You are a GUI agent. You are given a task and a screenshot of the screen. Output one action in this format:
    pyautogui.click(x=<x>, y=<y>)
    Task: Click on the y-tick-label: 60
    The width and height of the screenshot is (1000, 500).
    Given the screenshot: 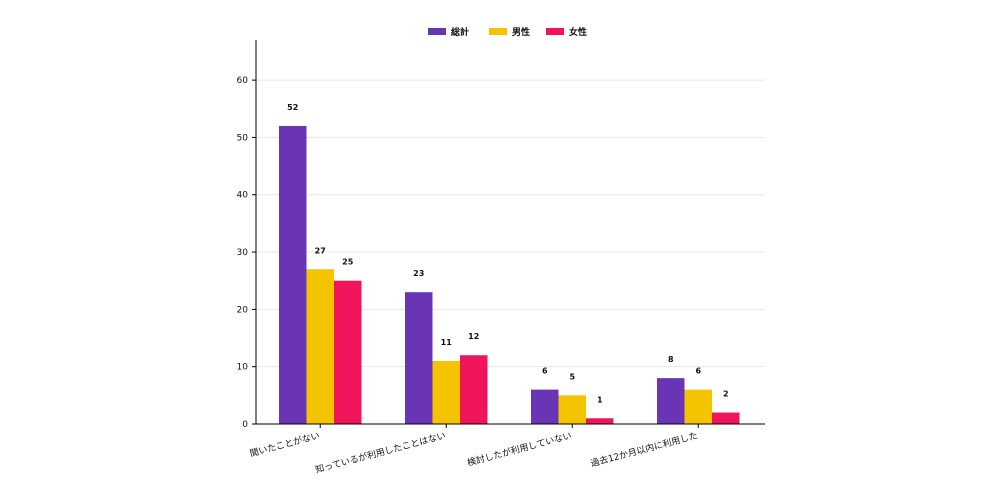 What is the action you would take?
    pyautogui.click(x=243, y=81)
    